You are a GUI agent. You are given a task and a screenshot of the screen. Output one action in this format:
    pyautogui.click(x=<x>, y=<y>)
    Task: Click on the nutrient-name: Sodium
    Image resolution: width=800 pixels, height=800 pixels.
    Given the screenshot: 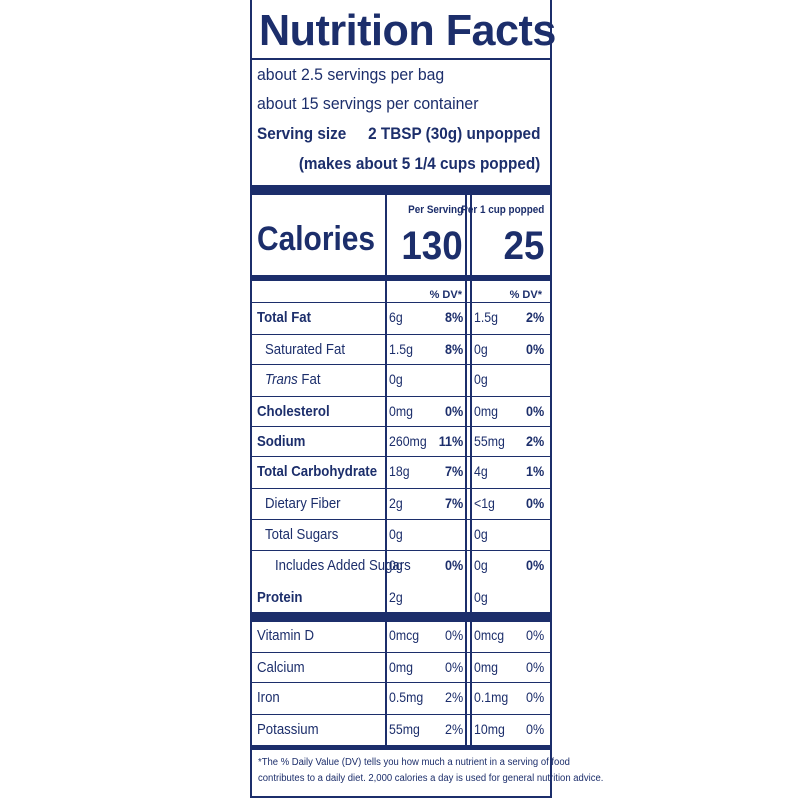 What is the action you would take?
    pyautogui.click(x=281, y=441)
    